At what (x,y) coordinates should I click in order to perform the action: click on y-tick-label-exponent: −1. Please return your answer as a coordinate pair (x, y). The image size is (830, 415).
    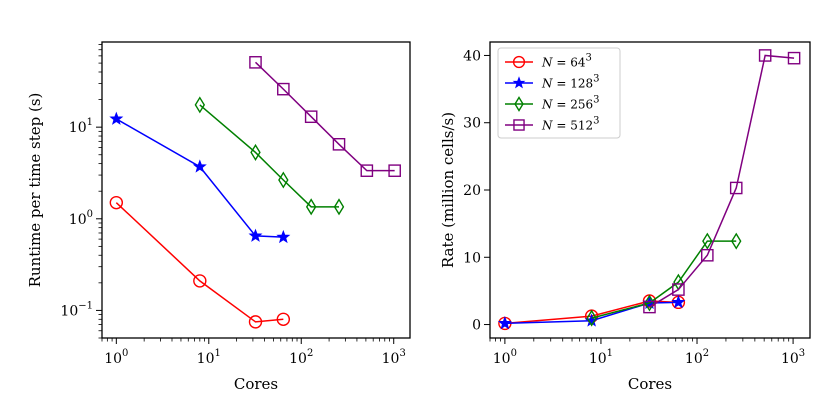
    Looking at the image, I should click on (85, 305).